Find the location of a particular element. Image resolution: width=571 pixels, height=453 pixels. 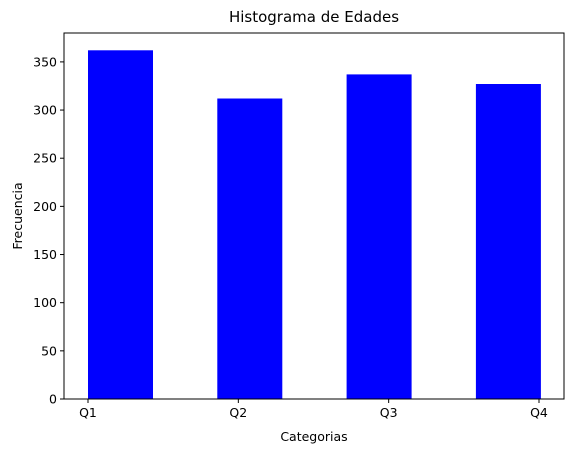

x-ticks: Q1 Q2 Q3 Q4 is located at coordinates (313, 409).